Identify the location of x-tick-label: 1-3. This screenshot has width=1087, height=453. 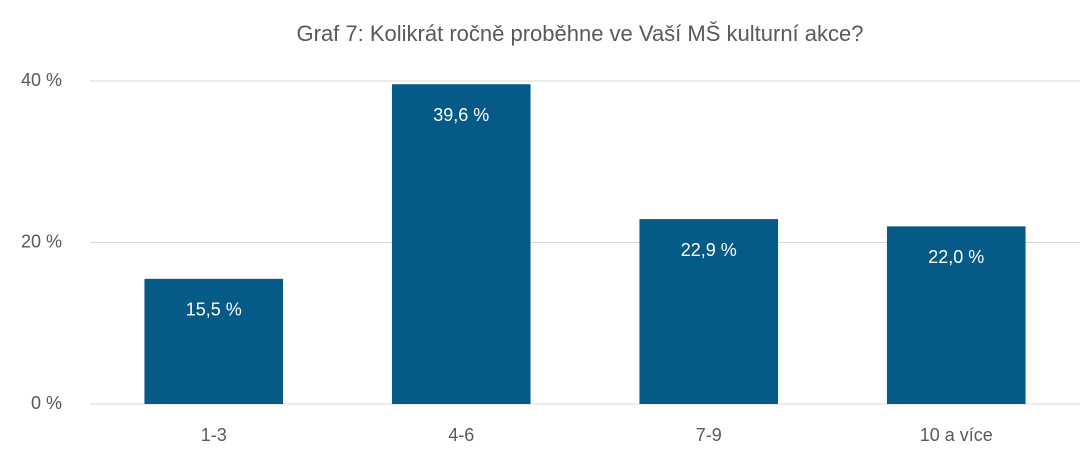
(214, 435).